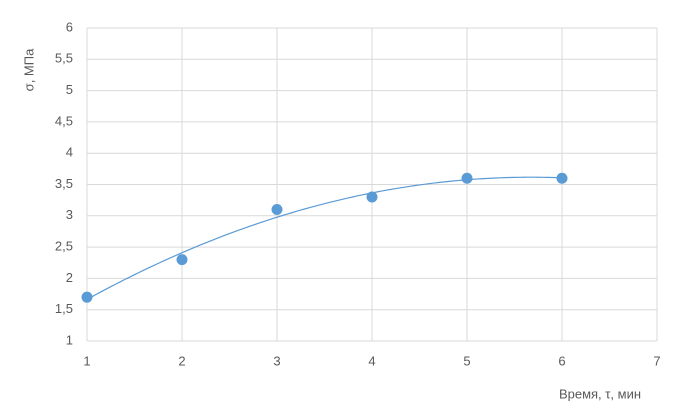 The height and width of the screenshot is (414, 678). I want to click on y-tick-label: 6, so click(69, 26).